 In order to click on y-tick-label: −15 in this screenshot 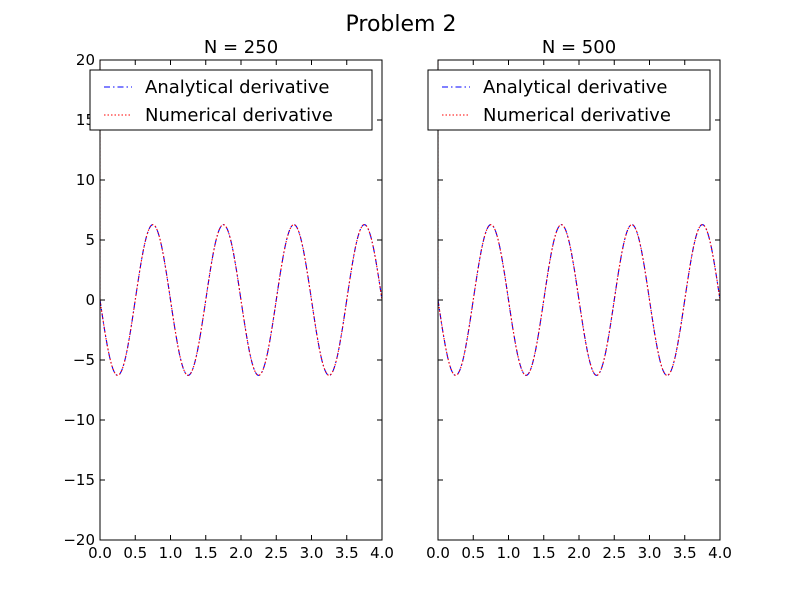, I will do `click(79, 480)`.